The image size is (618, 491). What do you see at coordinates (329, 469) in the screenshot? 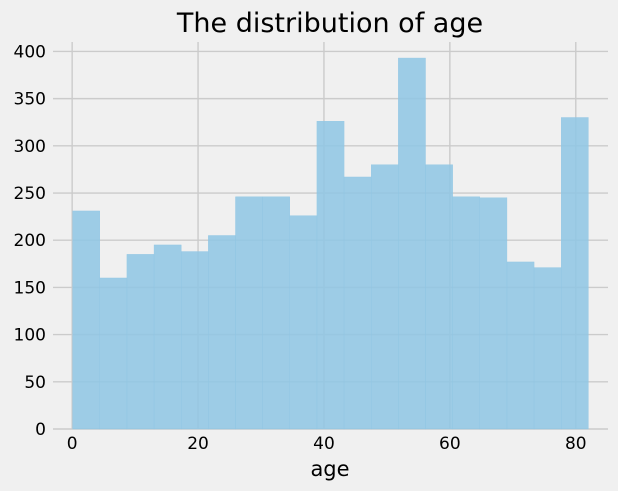
I see `x-axis-label: age` at bounding box center [329, 469].